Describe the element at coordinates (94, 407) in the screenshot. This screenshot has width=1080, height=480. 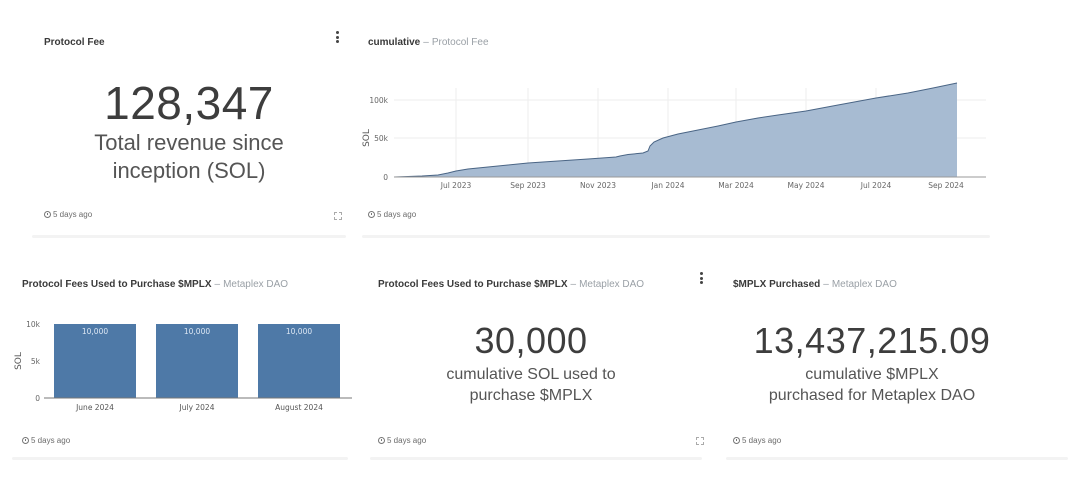
I see `svg-text: June 2024` at that location.